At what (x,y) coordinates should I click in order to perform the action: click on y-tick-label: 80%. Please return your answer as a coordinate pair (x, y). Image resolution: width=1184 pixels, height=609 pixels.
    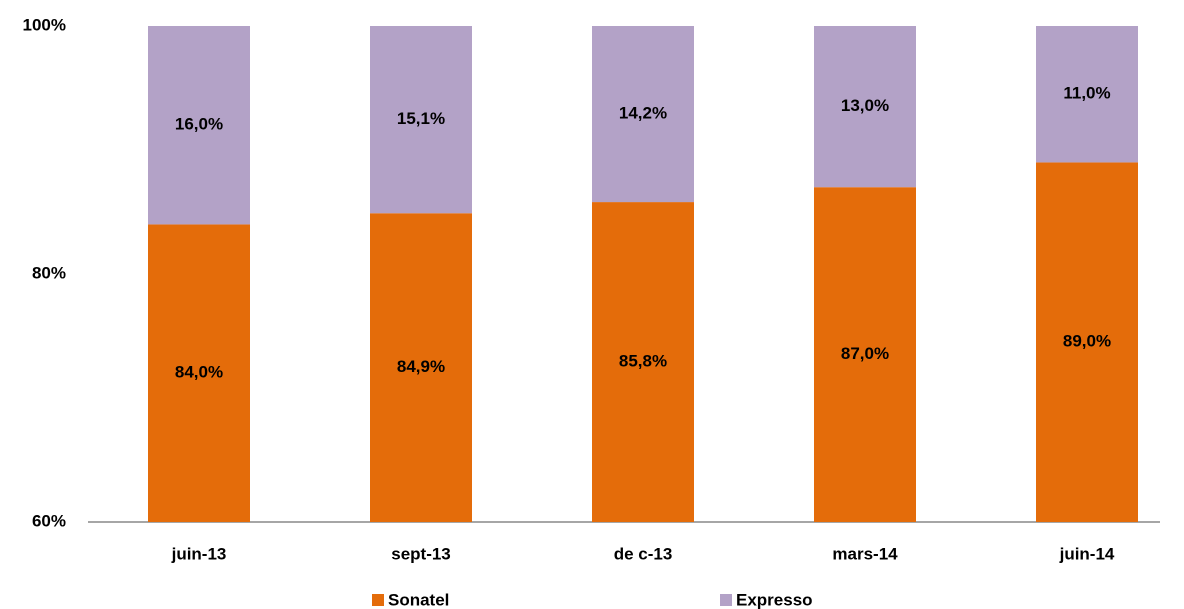
    Looking at the image, I should click on (49, 272).